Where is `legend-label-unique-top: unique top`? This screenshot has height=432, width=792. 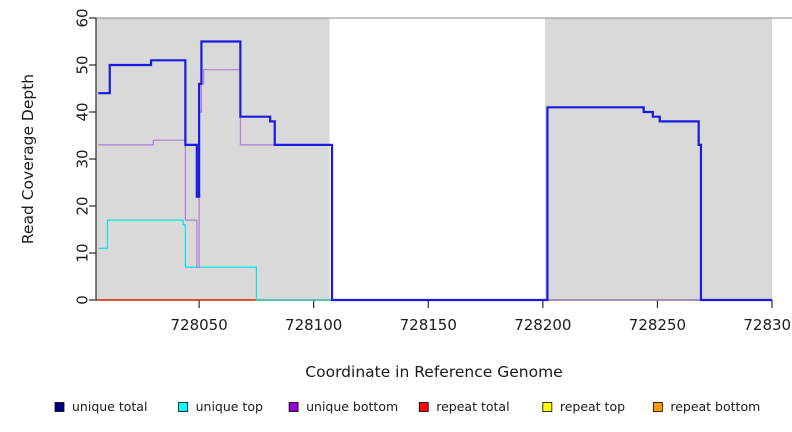
legend-label-unique-top: unique top is located at coordinates (229, 406).